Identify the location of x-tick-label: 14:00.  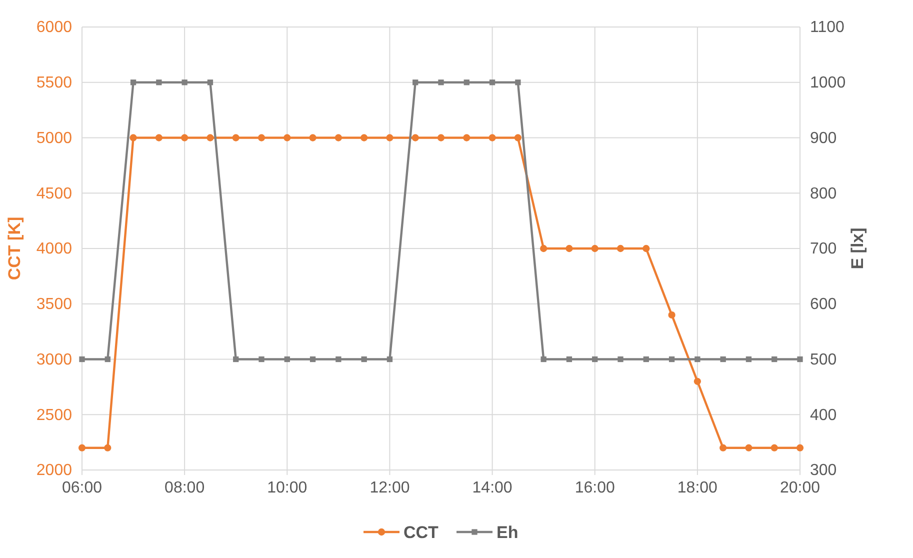
(492, 487).